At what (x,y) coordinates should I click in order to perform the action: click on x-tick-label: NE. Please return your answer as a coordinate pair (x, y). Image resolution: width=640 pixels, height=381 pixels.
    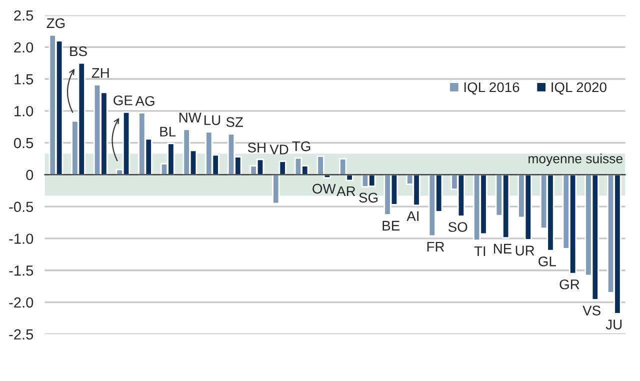
    Looking at the image, I should click on (503, 249).